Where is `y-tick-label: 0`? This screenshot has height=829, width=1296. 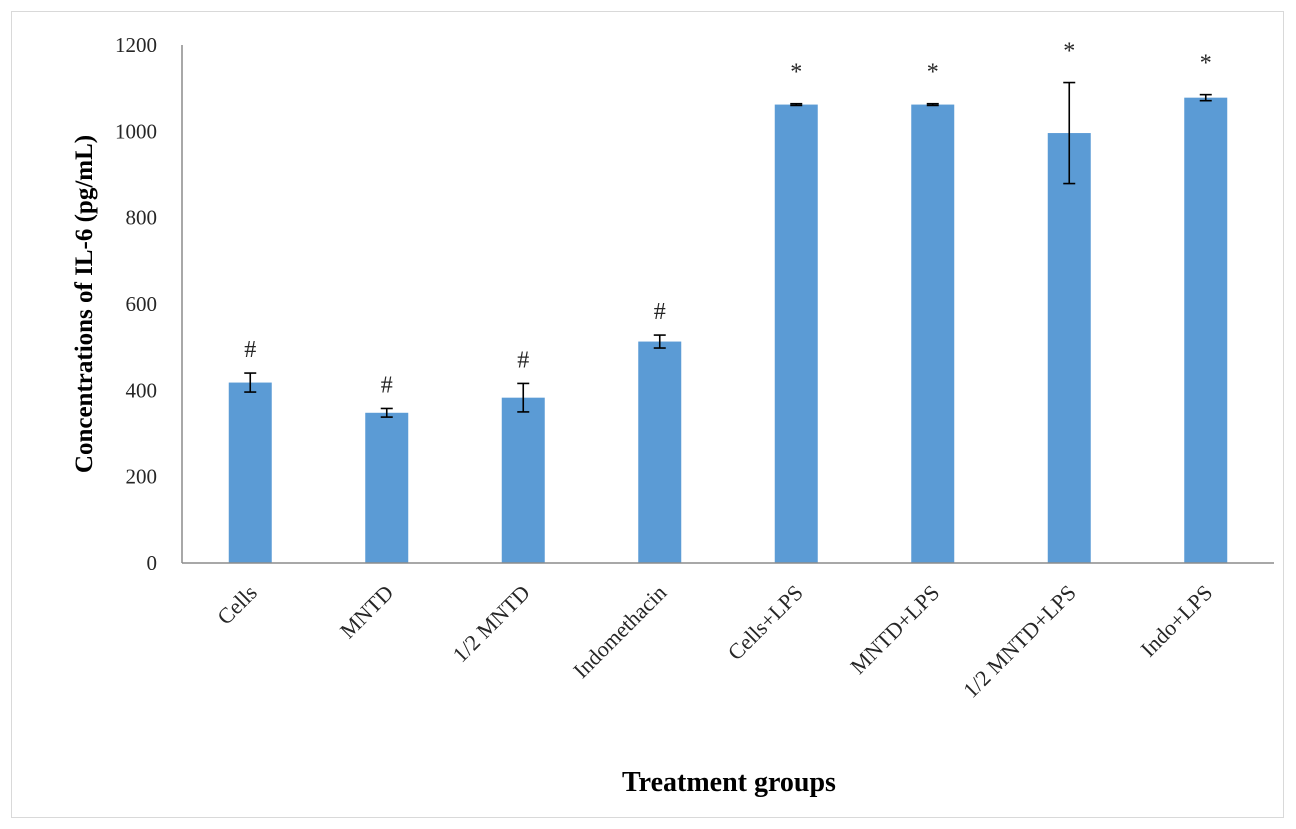
y-tick-label: 0 is located at coordinates (152, 563).